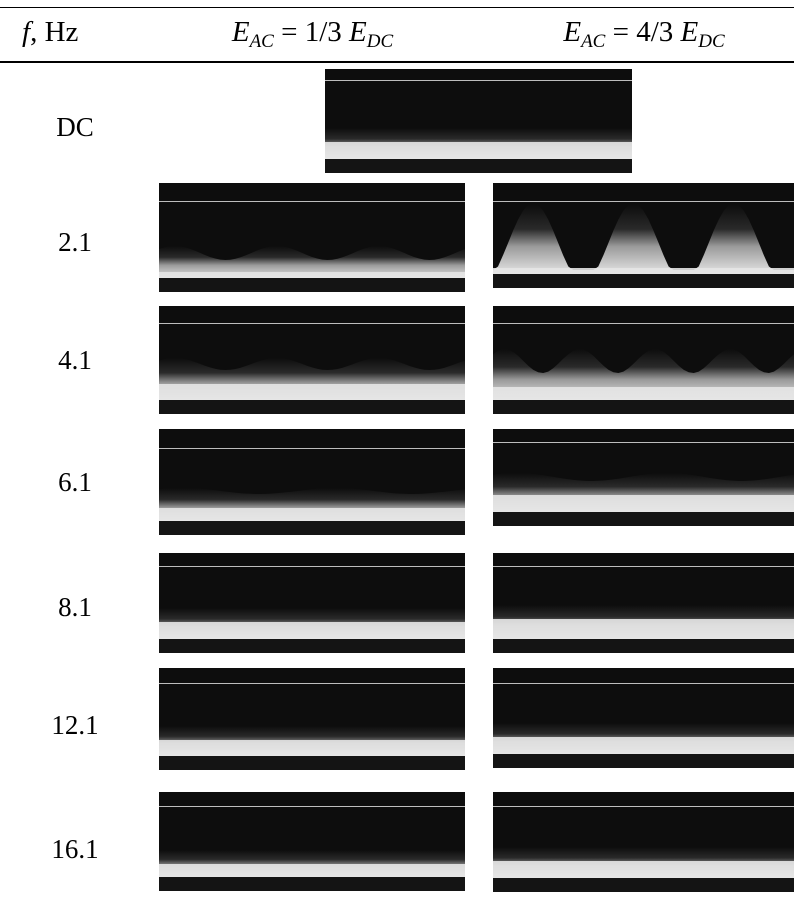  What do you see at coordinates (397, 62) in the screenshot?
I see `header-separator-rule` at bounding box center [397, 62].